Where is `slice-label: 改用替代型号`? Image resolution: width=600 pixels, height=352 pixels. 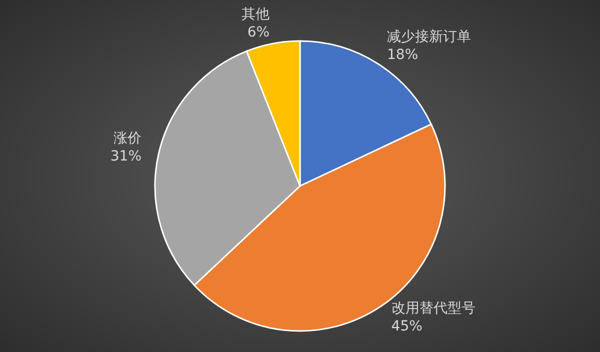
slice-label: 改用替代型号 is located at coordinates (433, 308).